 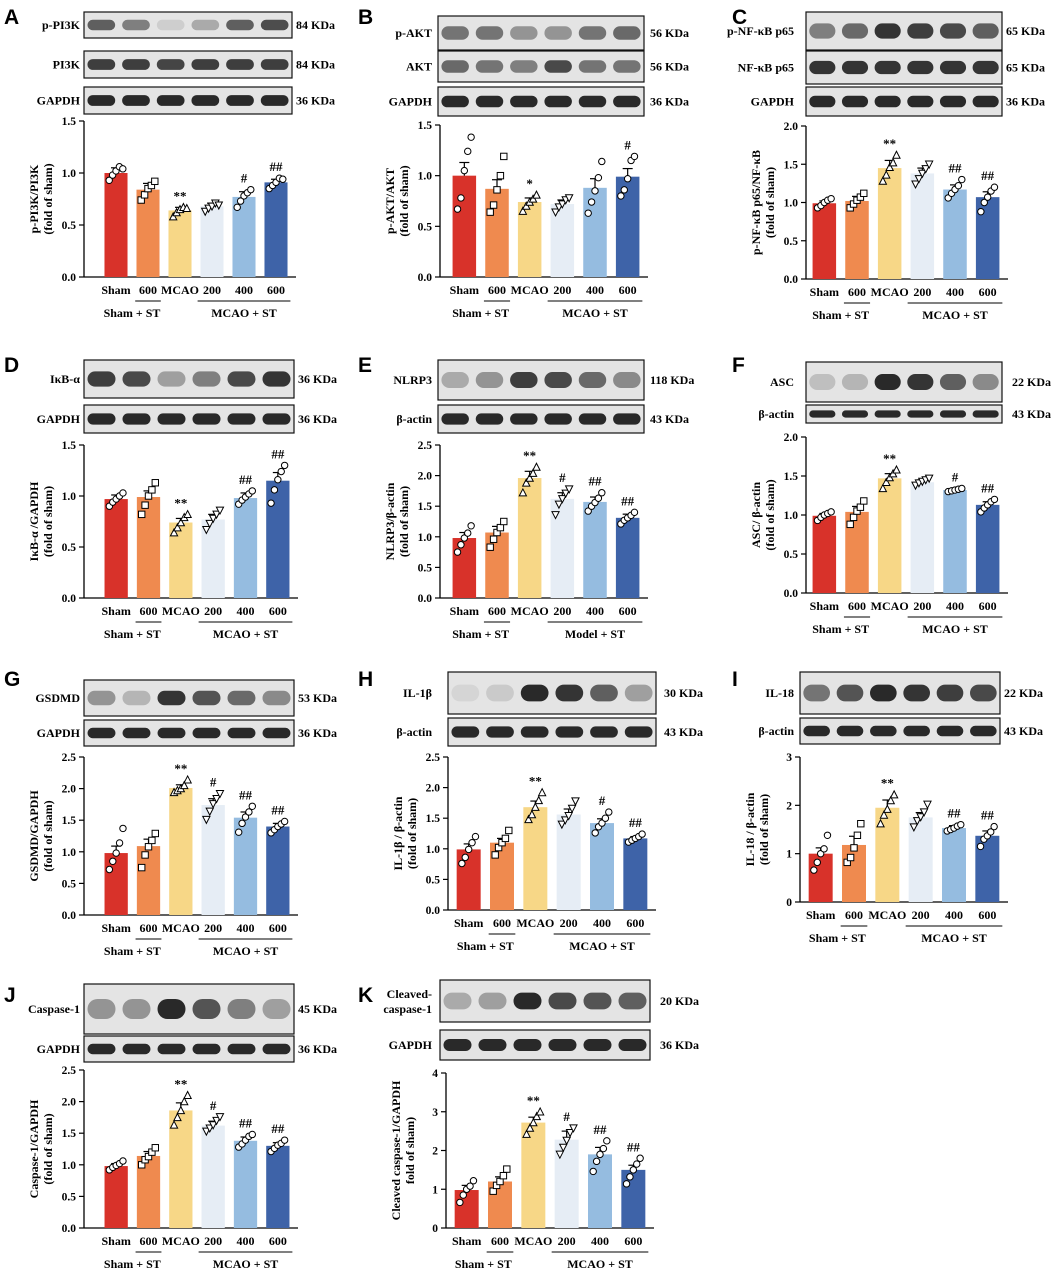 I want to click on x-tick-label: 400, so click(x=602, y=923).